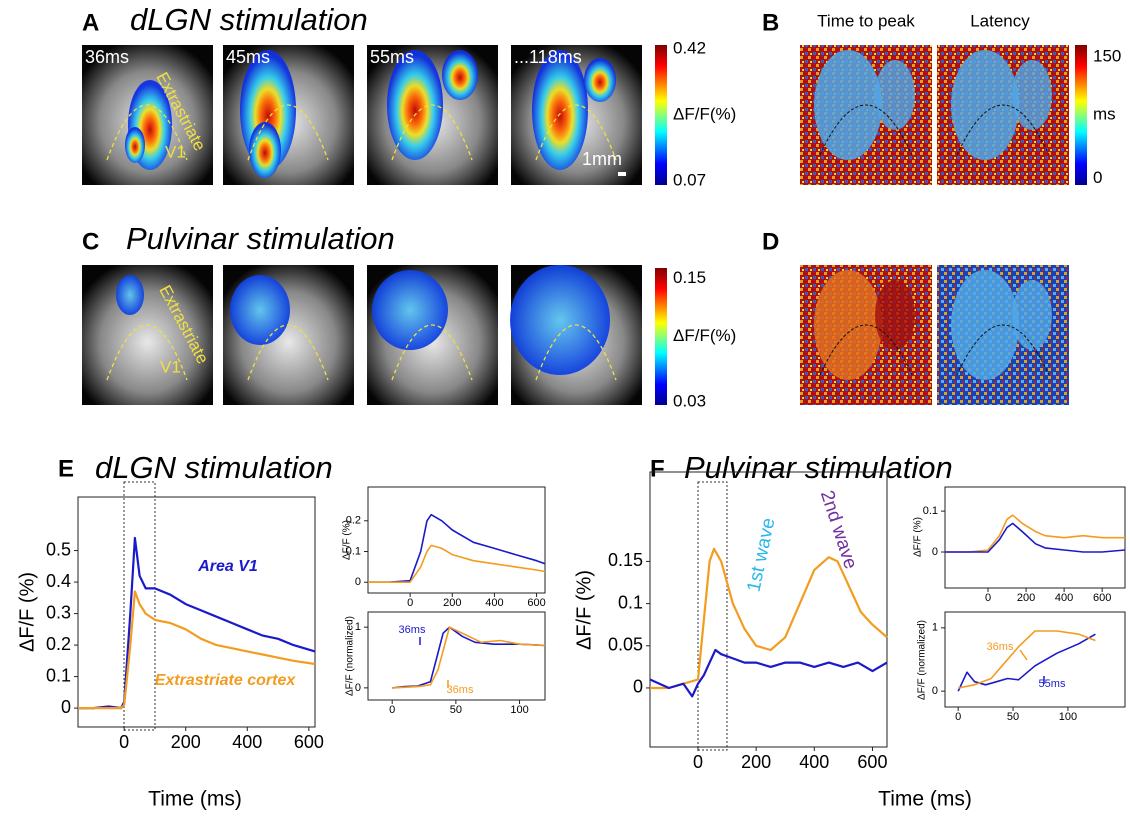 The width and height of the screenshot is (1130, 821). What do you see at coordinates (689, 400) in the screenshot?
I see `colorbar-tick-label: 0.03` at bounding box center [689, 400].